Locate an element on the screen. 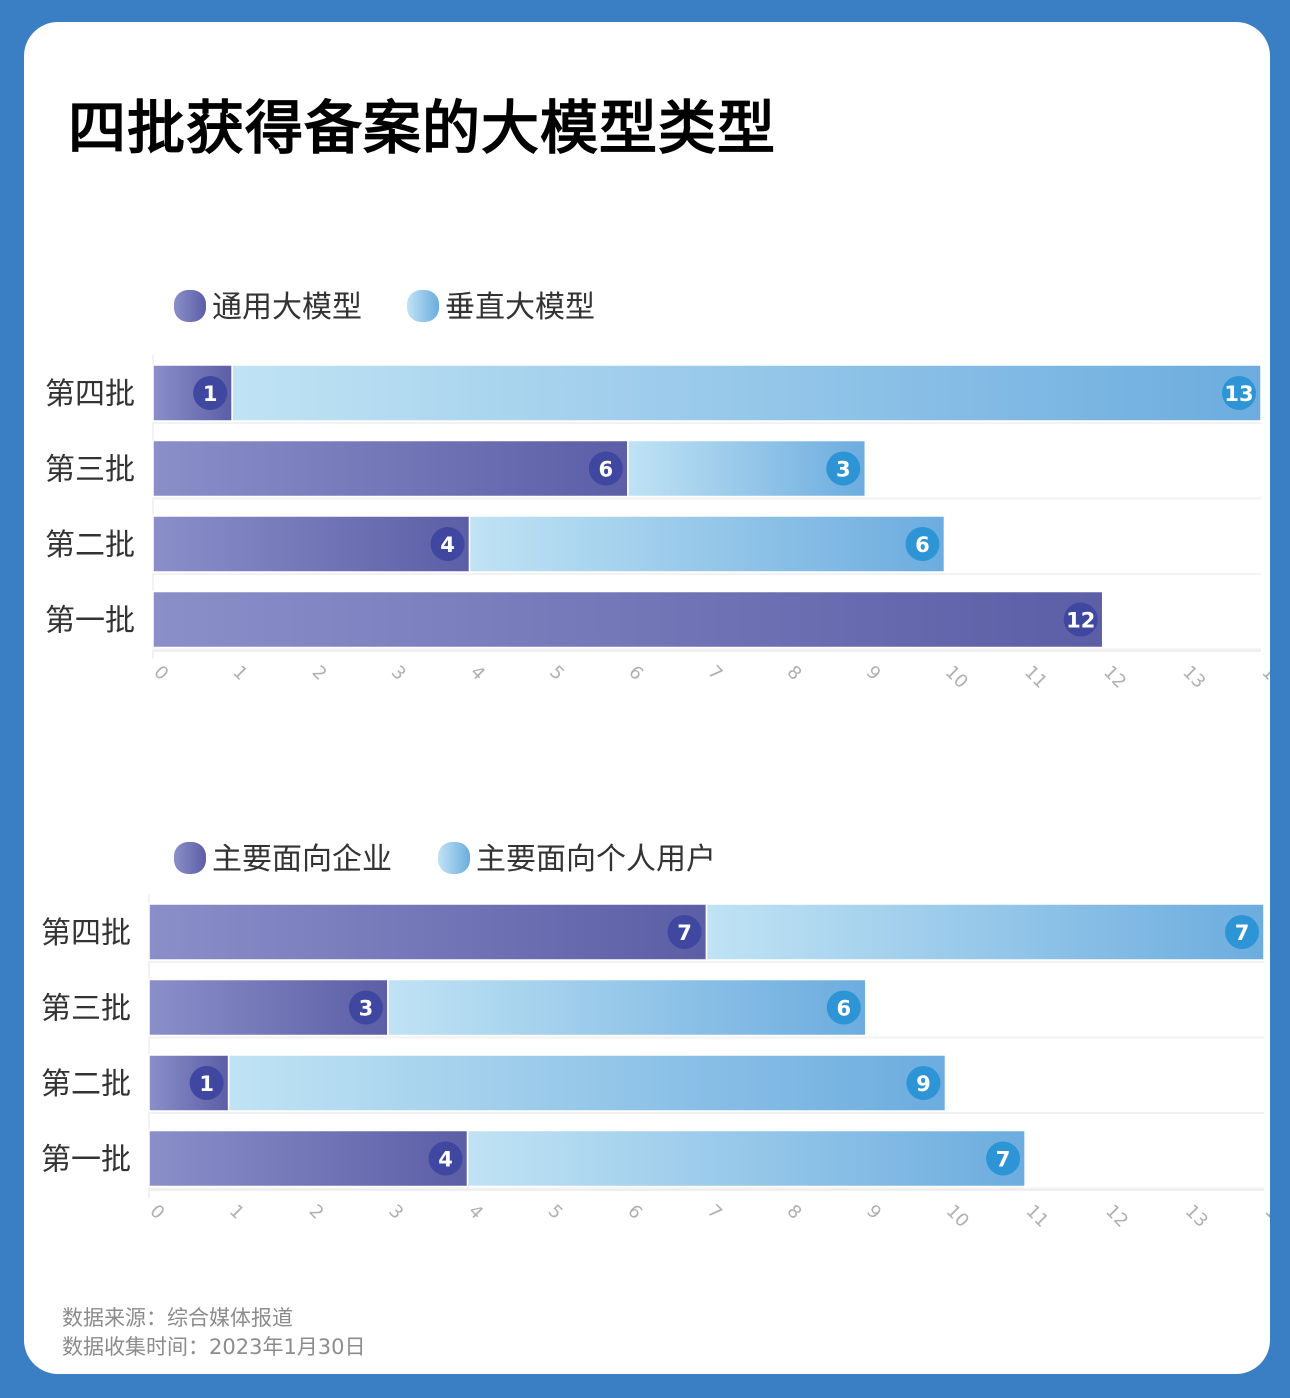  data-label: 13 is located at coordinates (1238, 394).